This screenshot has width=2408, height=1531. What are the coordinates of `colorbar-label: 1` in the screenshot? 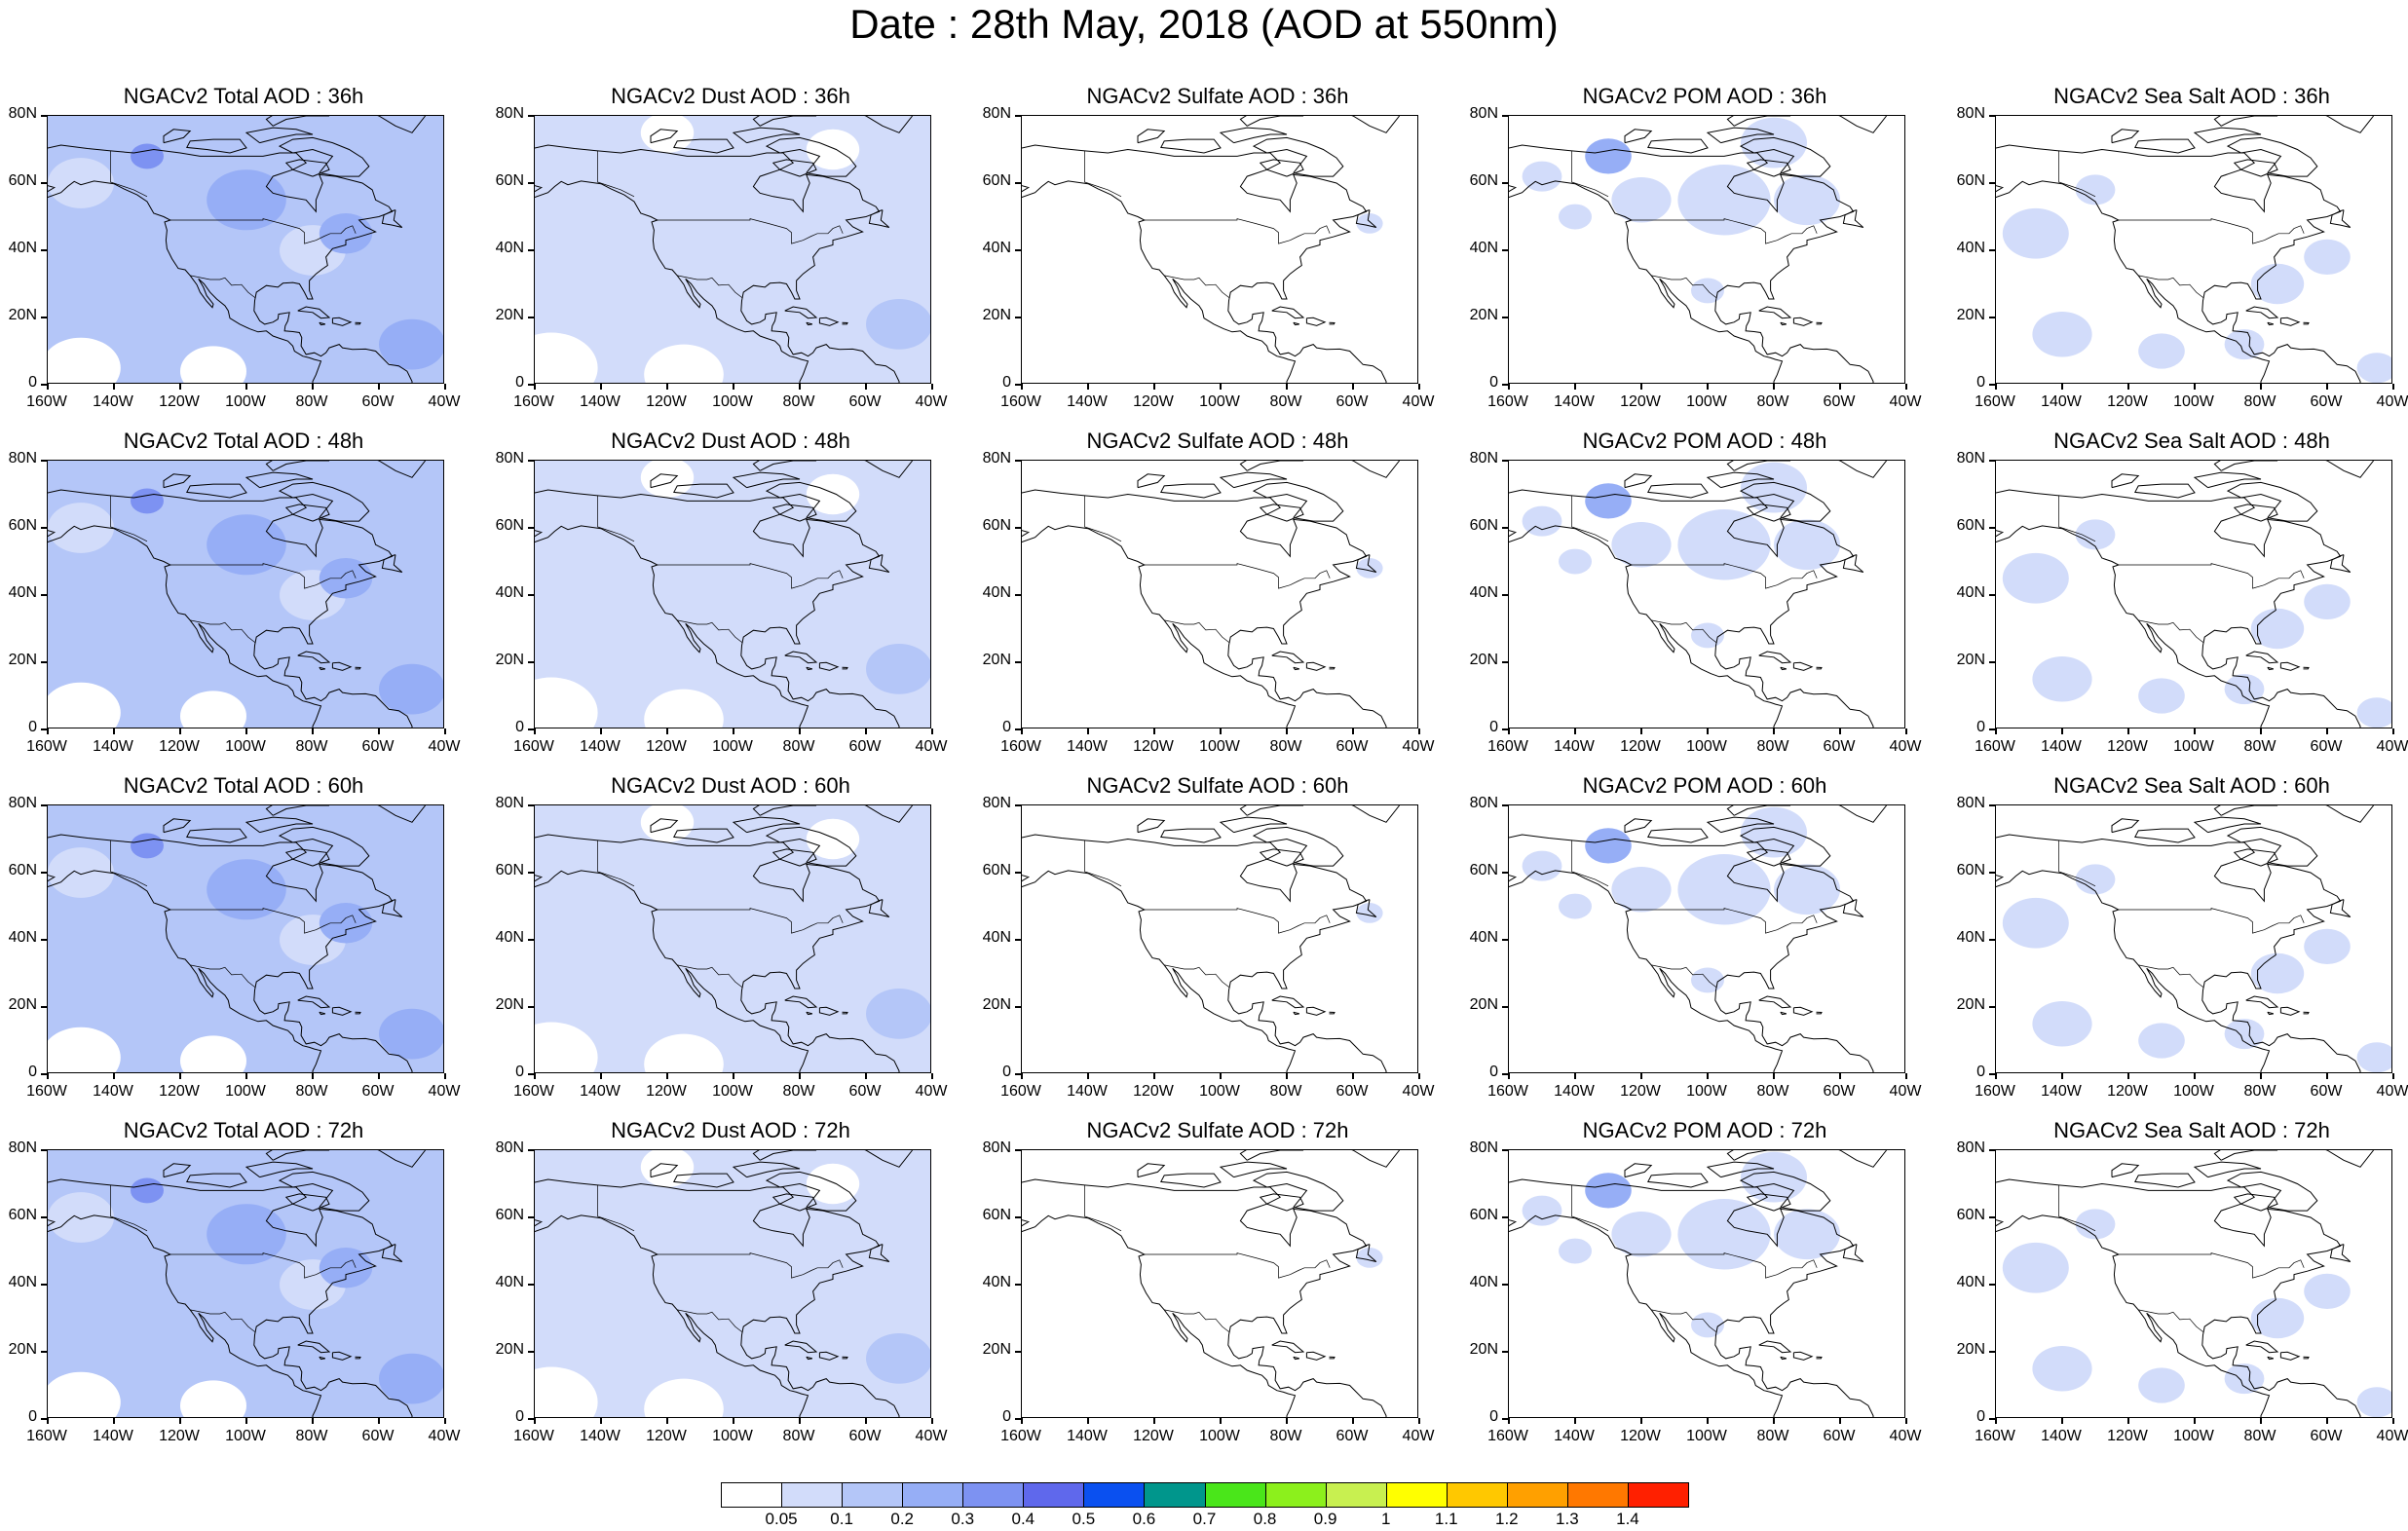 It's located at (1385, 1519).